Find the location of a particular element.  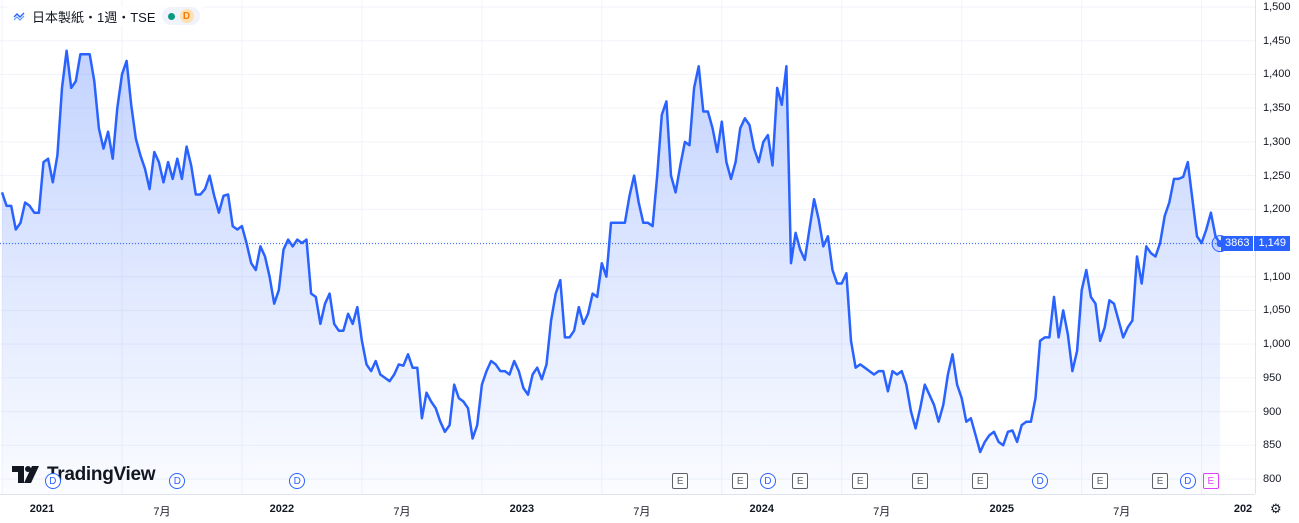

tv-logo-icon is located at coordinates (25, 474).